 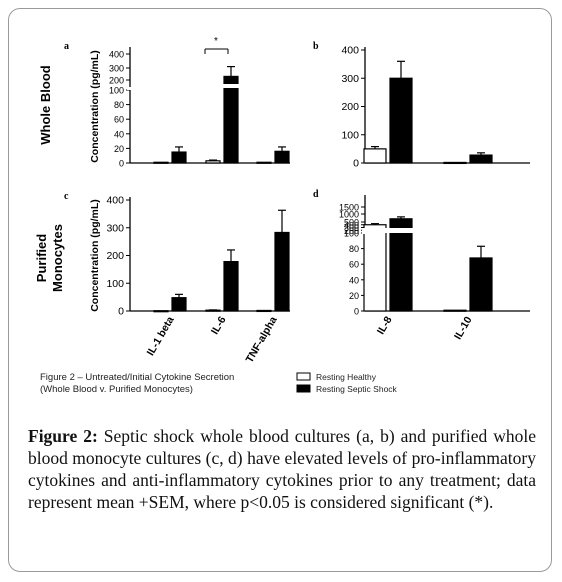 What do you see at coordinates (346, 377) in the screenshot?
I see `legend-label-healthy: Resting Healthy` at bounding box center [346, 377].